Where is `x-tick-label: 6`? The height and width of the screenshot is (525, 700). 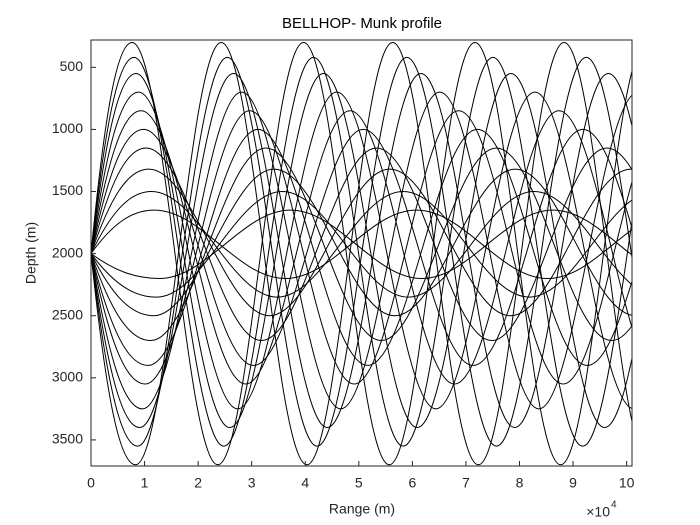 x-tick-label: 6 is located at coordinates (412, 483).